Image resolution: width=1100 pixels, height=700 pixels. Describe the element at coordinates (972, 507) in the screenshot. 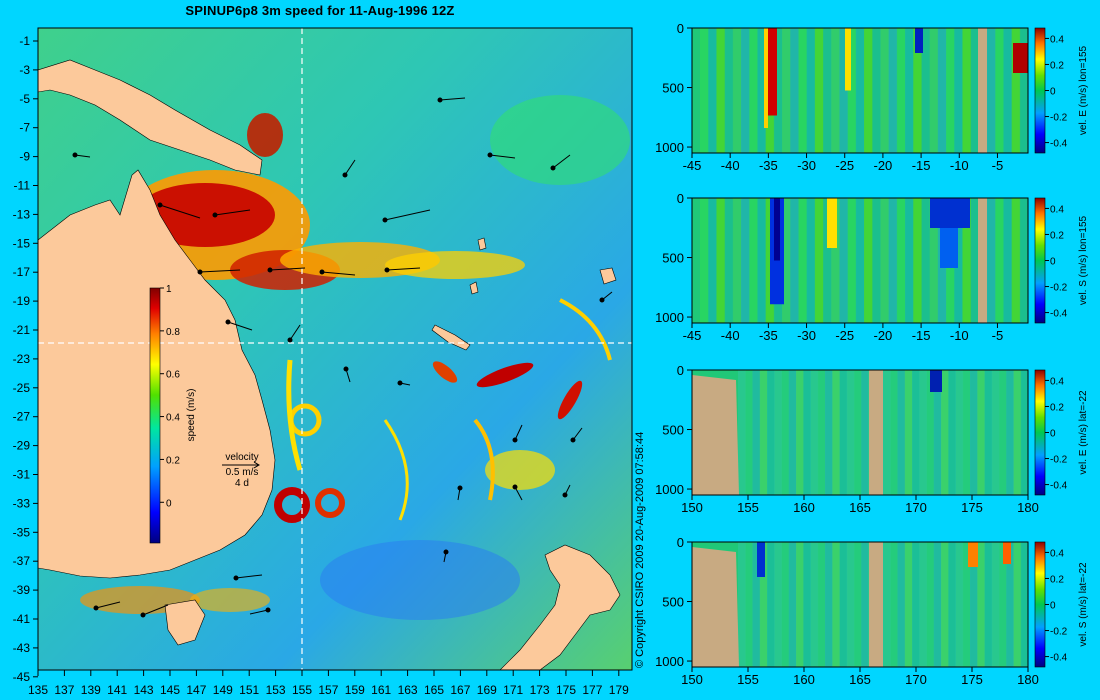

I see `x-tick-label: 175` at that location.